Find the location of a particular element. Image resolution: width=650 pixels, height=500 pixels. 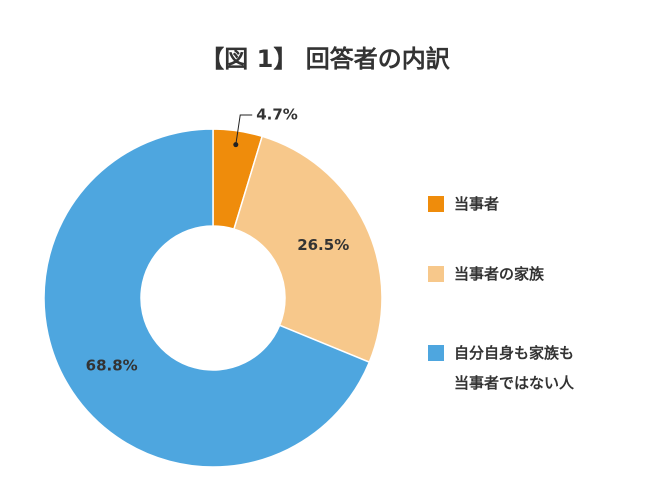

data-label: 26.5% is located at coordinates (323, 245).